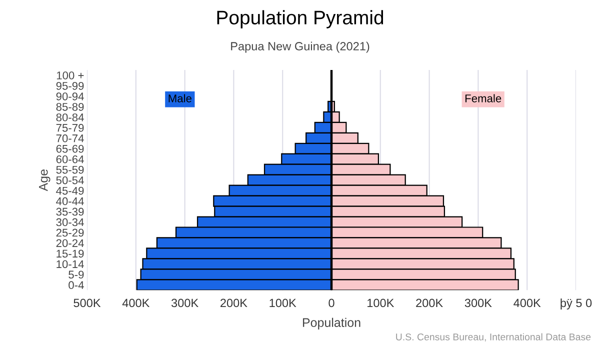 This screenshot has height=350, width=600. I want to click on chart-subtitle: Papua New Guinea (2021), so click(300, 47).